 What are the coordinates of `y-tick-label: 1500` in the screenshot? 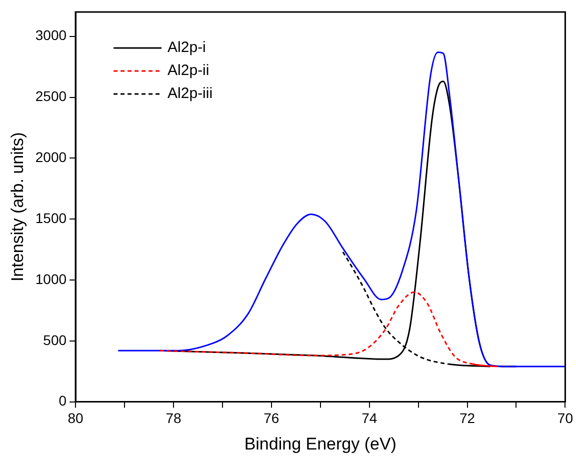 It's located at (51, 218).